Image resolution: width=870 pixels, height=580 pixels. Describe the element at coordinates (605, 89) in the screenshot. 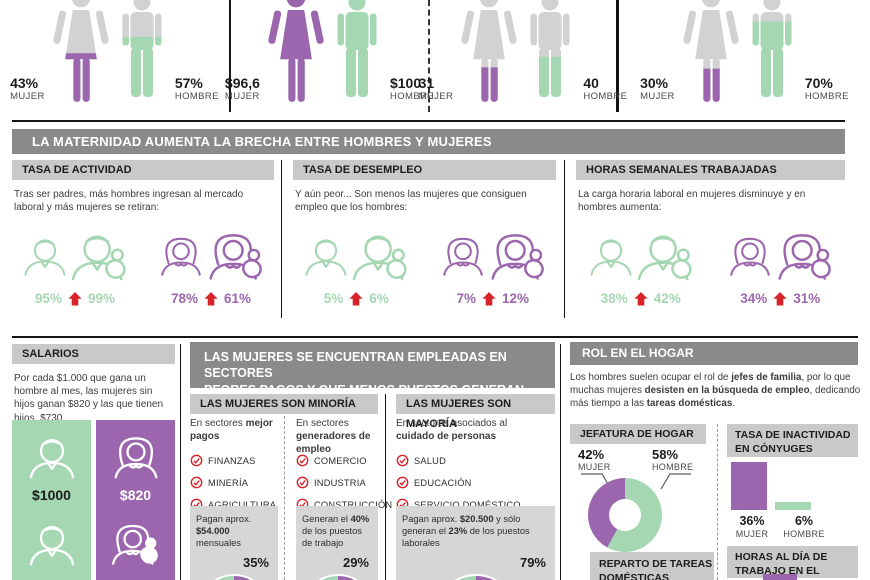

I see `male-stat: 40 HOMBRE` at that location.